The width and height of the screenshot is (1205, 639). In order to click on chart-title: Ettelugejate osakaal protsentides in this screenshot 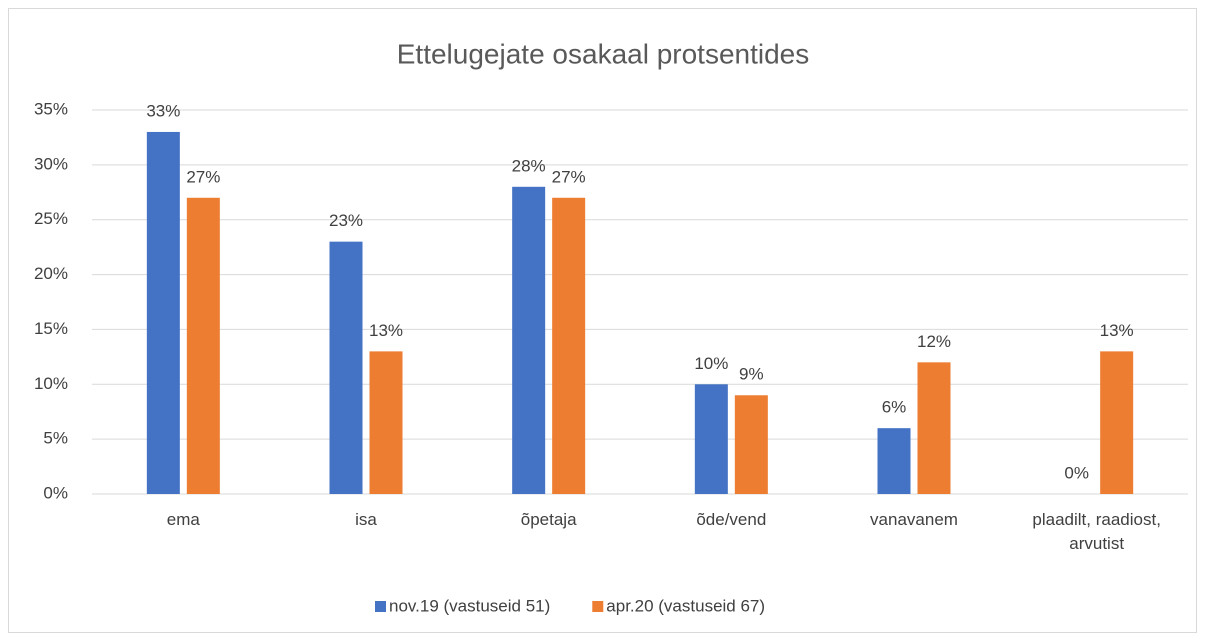, I will do `click(603, 53)`.